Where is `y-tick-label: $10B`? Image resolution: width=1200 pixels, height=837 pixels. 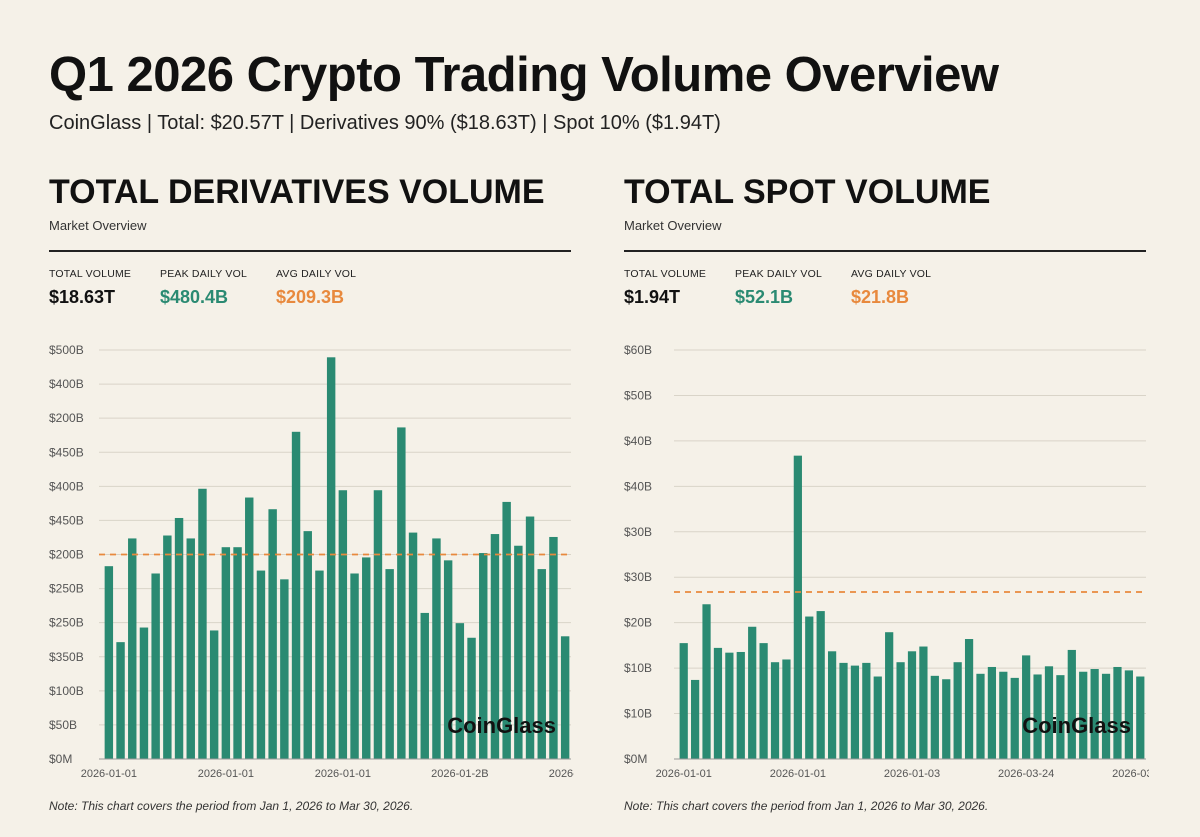
y-tick-label: $10B is located at coordinates (638, 714).